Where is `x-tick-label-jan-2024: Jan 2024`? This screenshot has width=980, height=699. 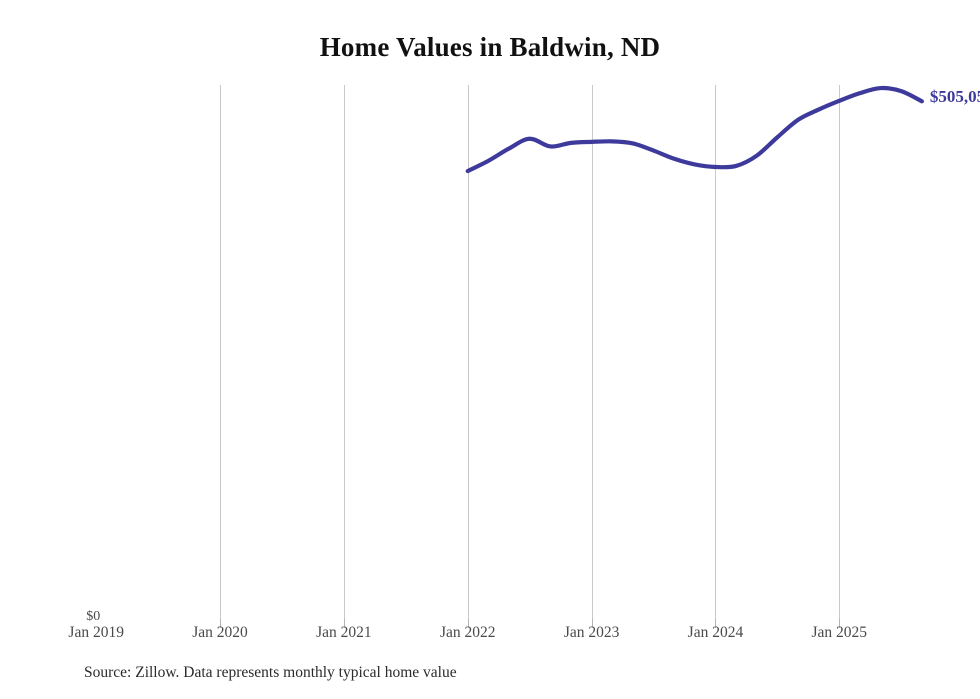
x-tick-label-jan-2024: Jan 2024 is located at coordinates (715, 632).